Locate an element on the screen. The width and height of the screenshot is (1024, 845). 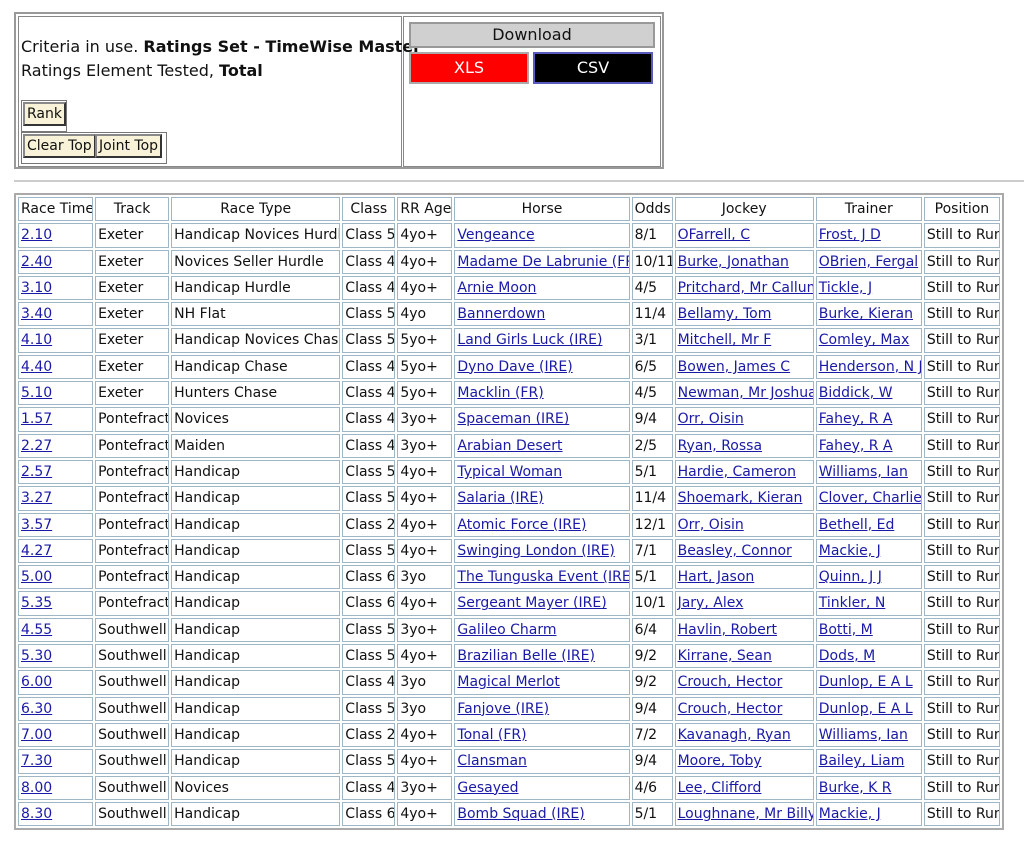
cell-link: Kavanagh, Ryan is located at coordinates (734, 734).